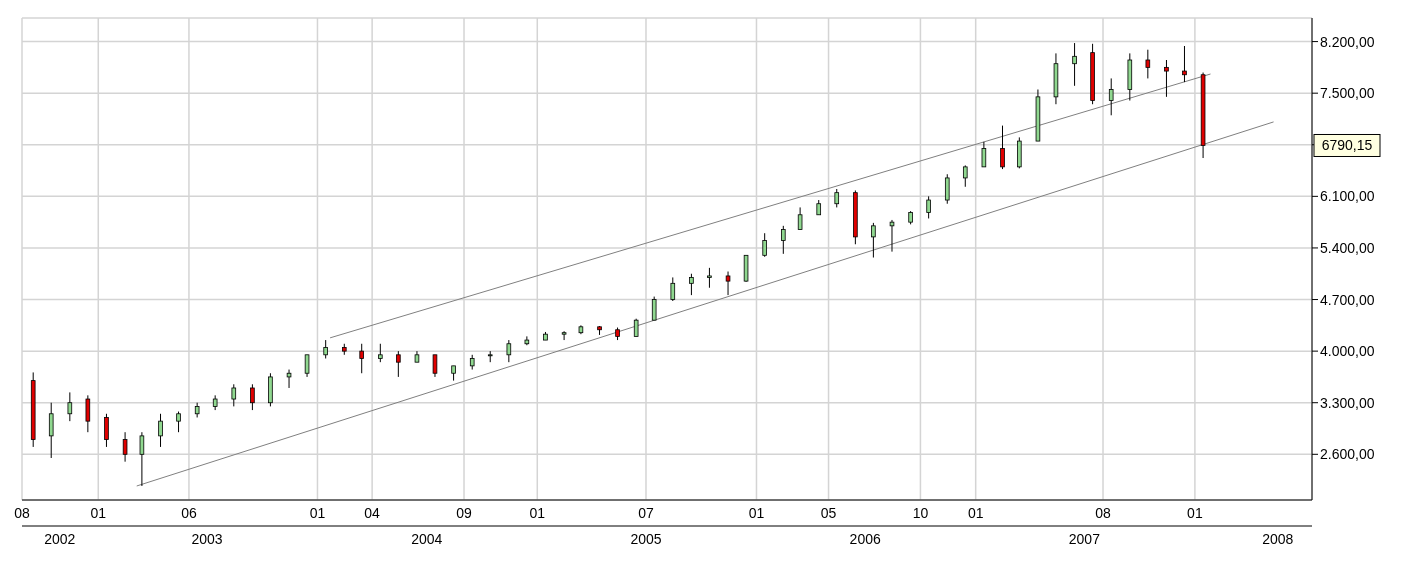 The width and height of the screenshot is (1416, 564). I want to click on x-tick-label: 04, so click(372, 512).